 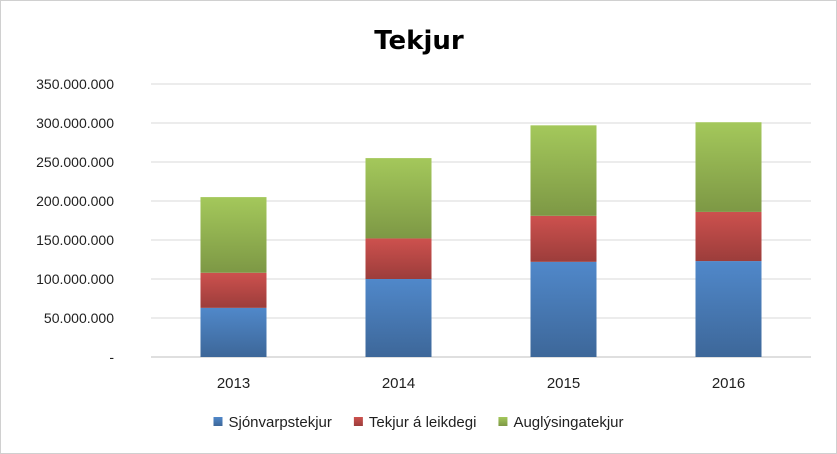 What do you see at coordinates (111, 357) in the screenshot?
I see `y-tick-label: -` at bounding box center [111, 357].